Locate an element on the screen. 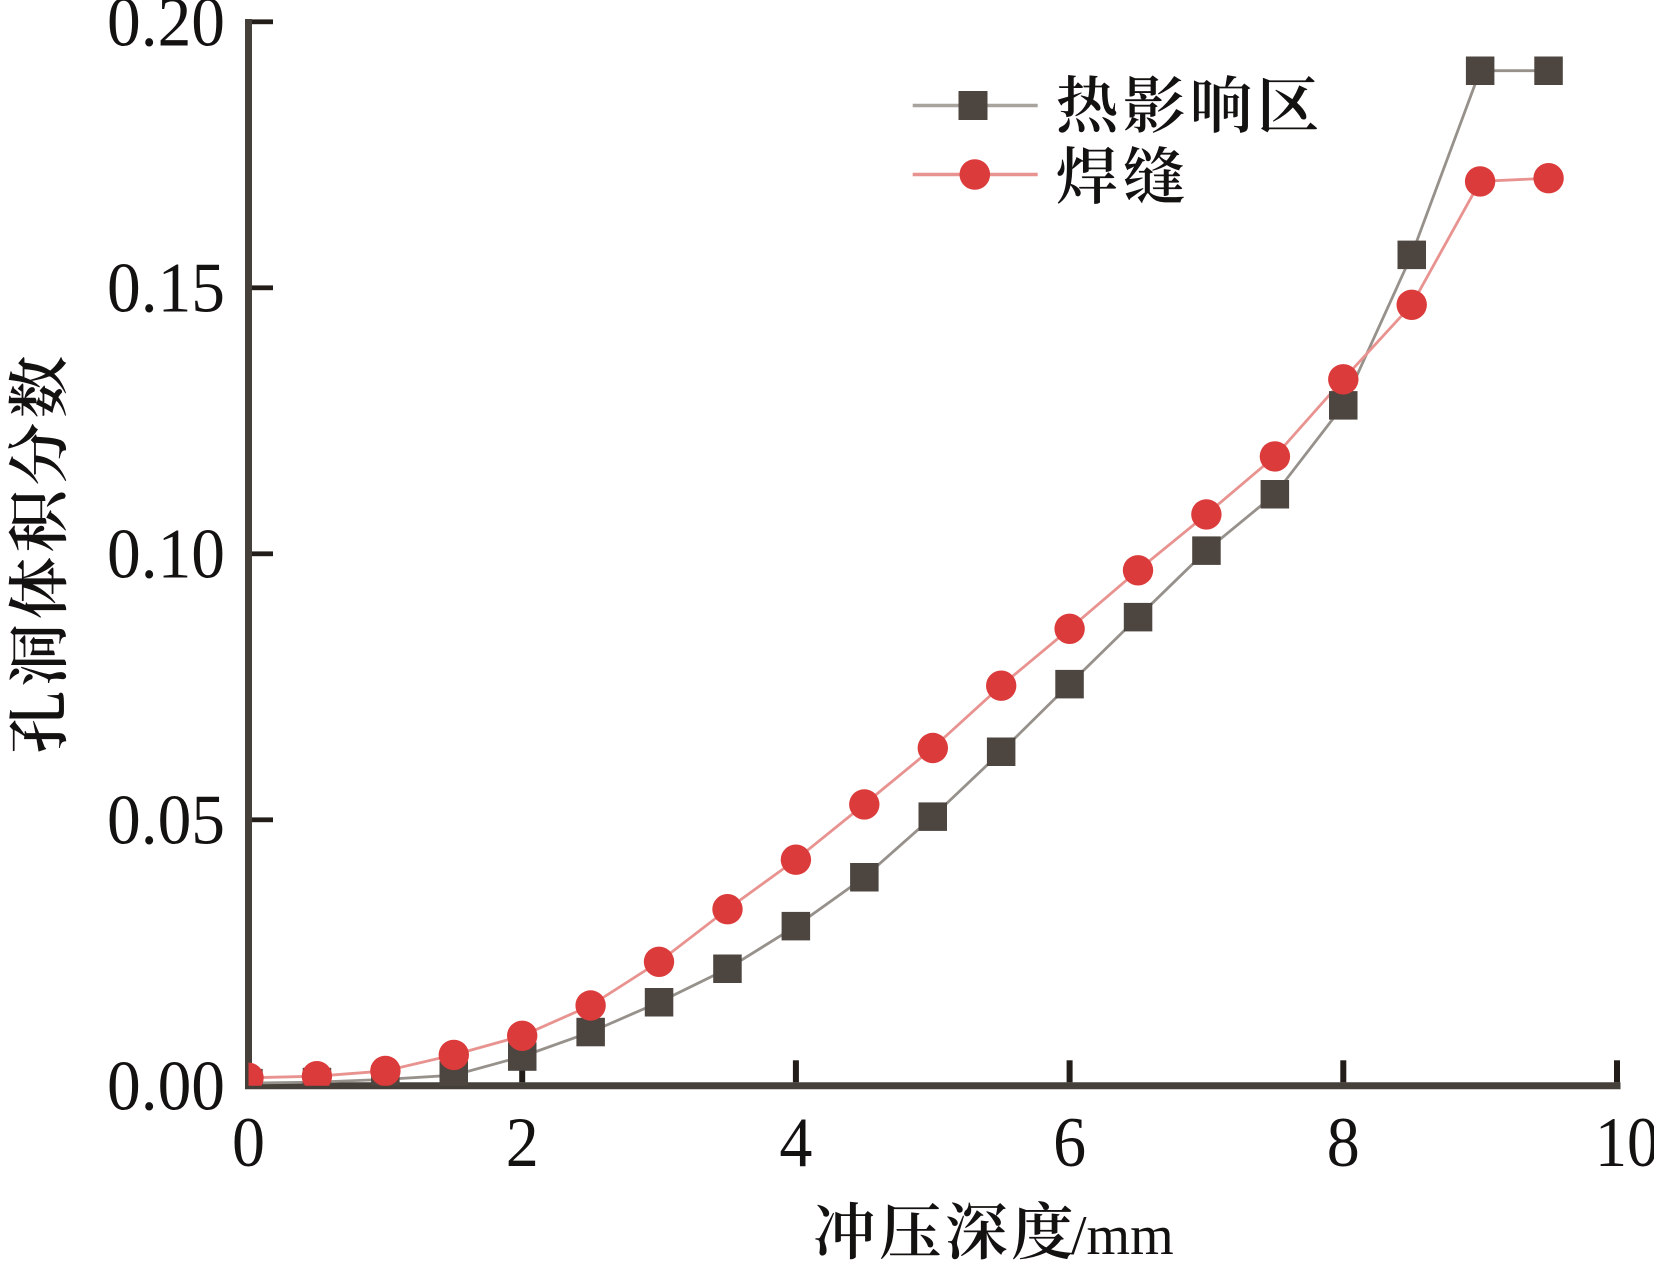 The width and height of the screenshot is (1654, 1269). svg-text: 0.05 is located at coordinates (166, 821).